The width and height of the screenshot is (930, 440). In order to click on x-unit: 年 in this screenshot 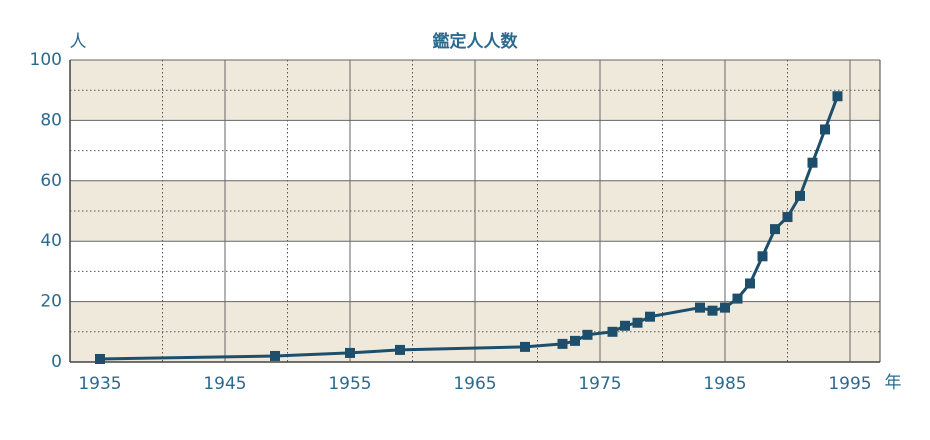, I will do `click(893, 383)`.